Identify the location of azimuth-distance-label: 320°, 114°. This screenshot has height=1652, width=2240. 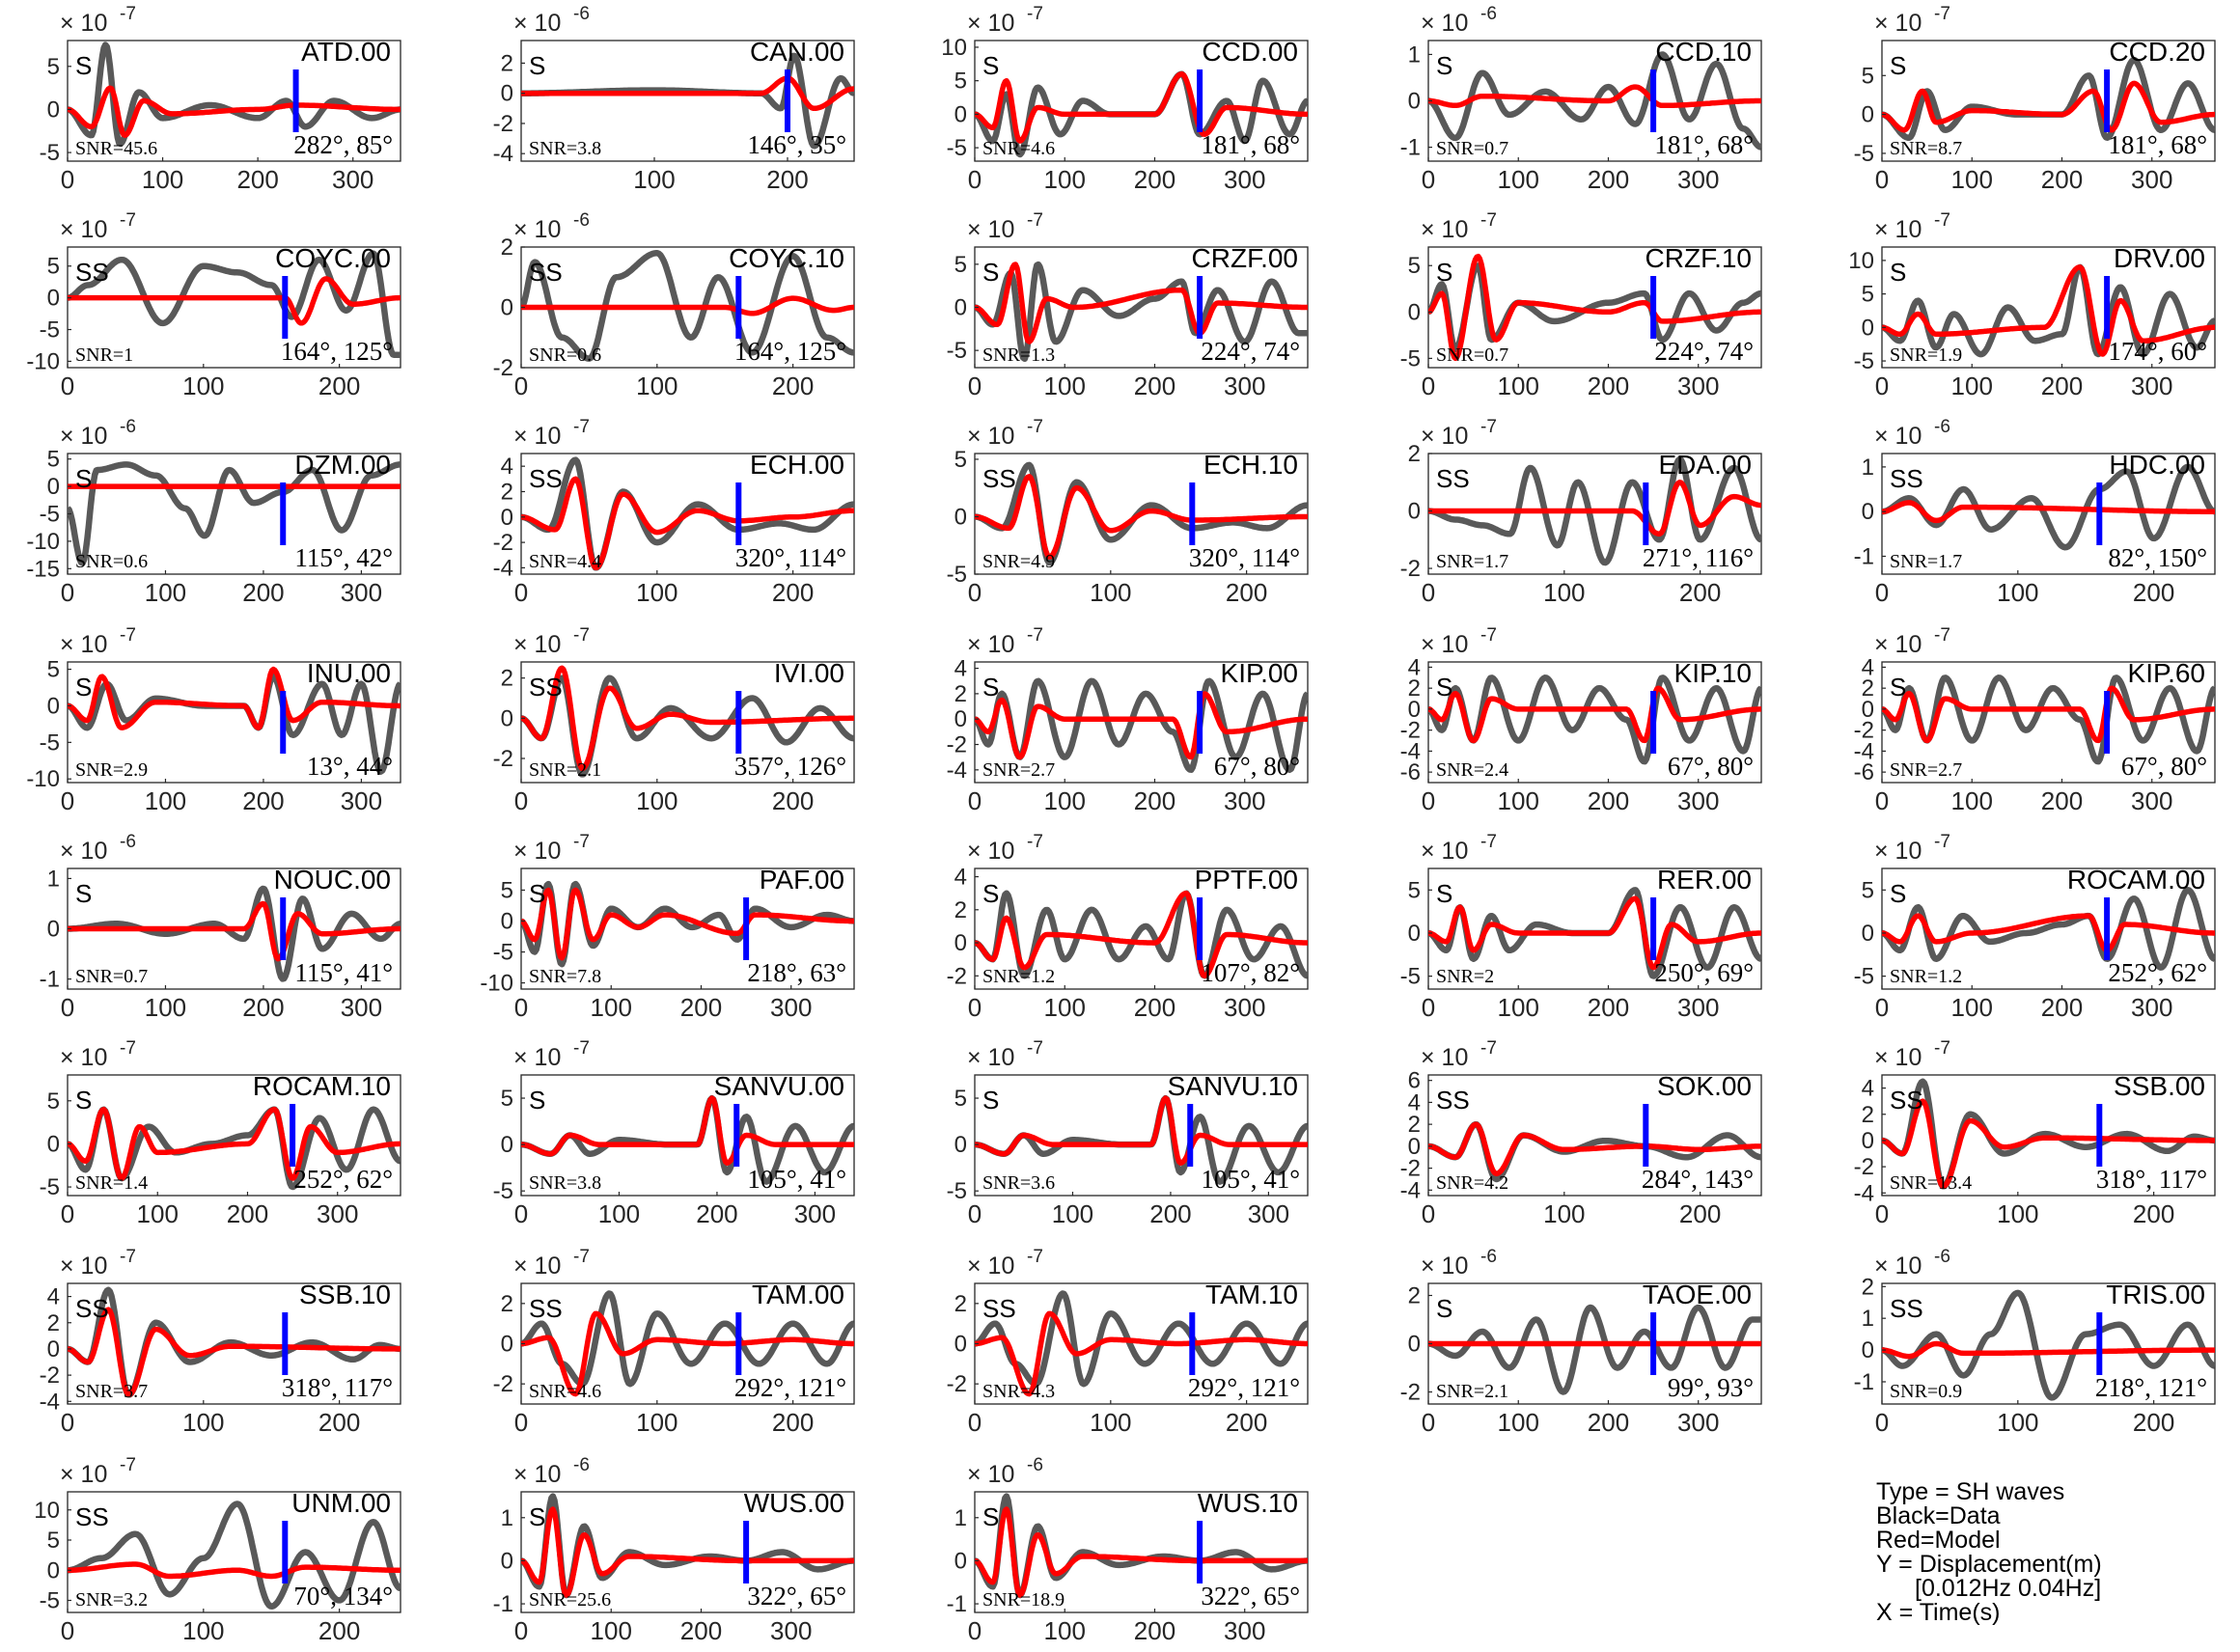
(1244, 557).